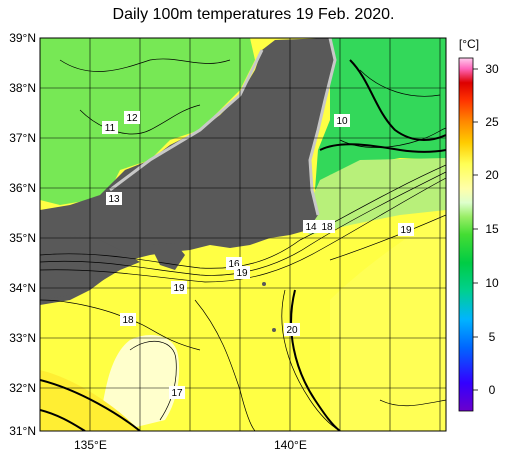 The image size is (507, 456). What do you see at coordinates (22, 388) in the screenshot?
I see `lat-label: 32°N` at bounding box center [22, 388].